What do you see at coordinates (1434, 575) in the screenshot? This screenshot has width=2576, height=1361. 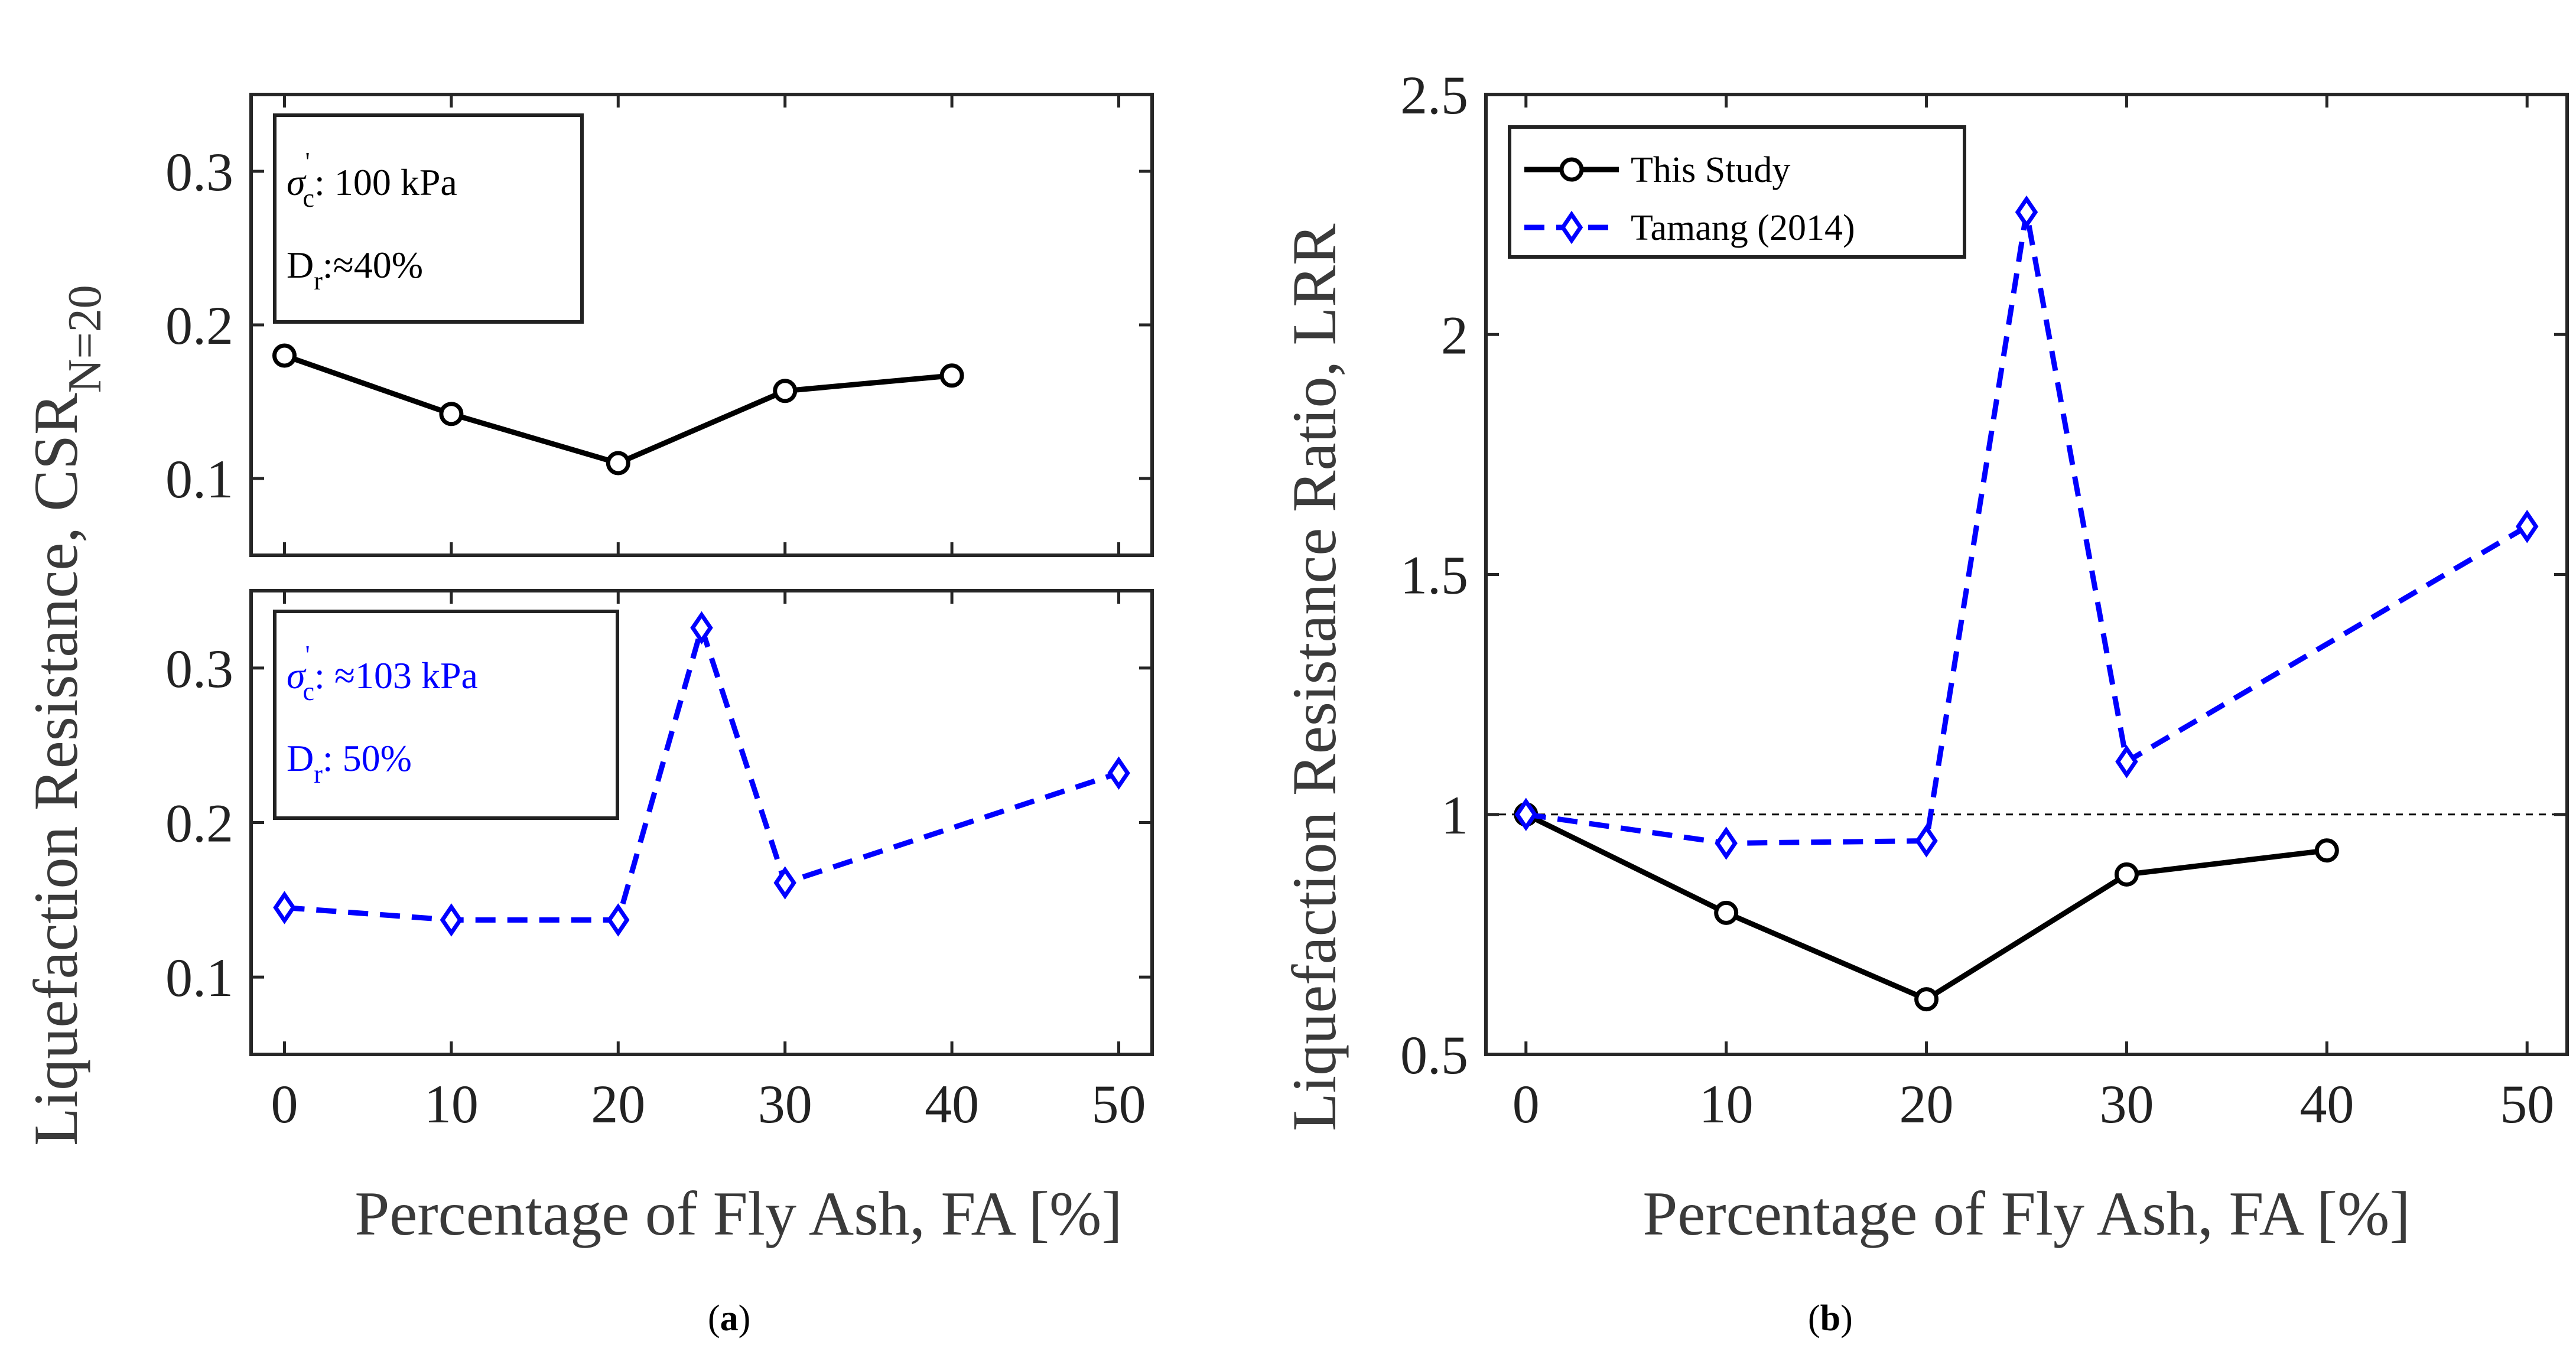 I see `panel-b-ytick-label: 1.5` at bounding box center [1434, 575].